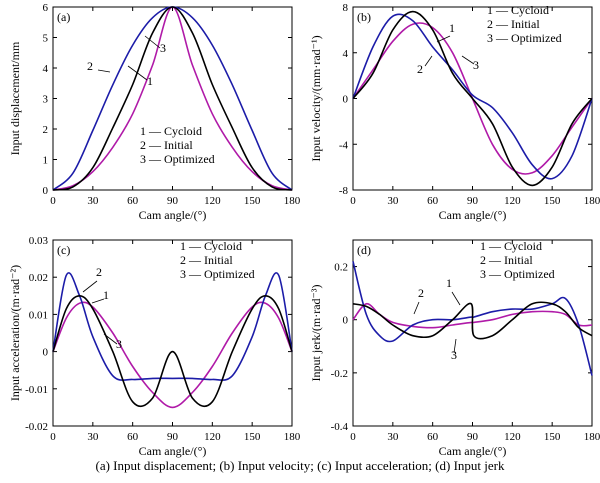 The image size is (600, 483). What do you see at coordinates (344, 145) in the screenshot?
I see `y-tick-label: -4` at bounding box center [344, 145].